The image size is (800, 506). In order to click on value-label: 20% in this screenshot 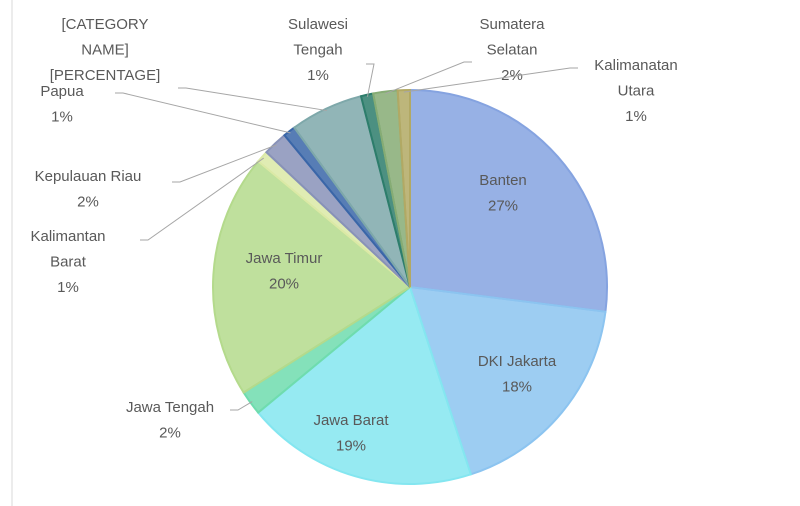, I will do `click(284, 283)`.